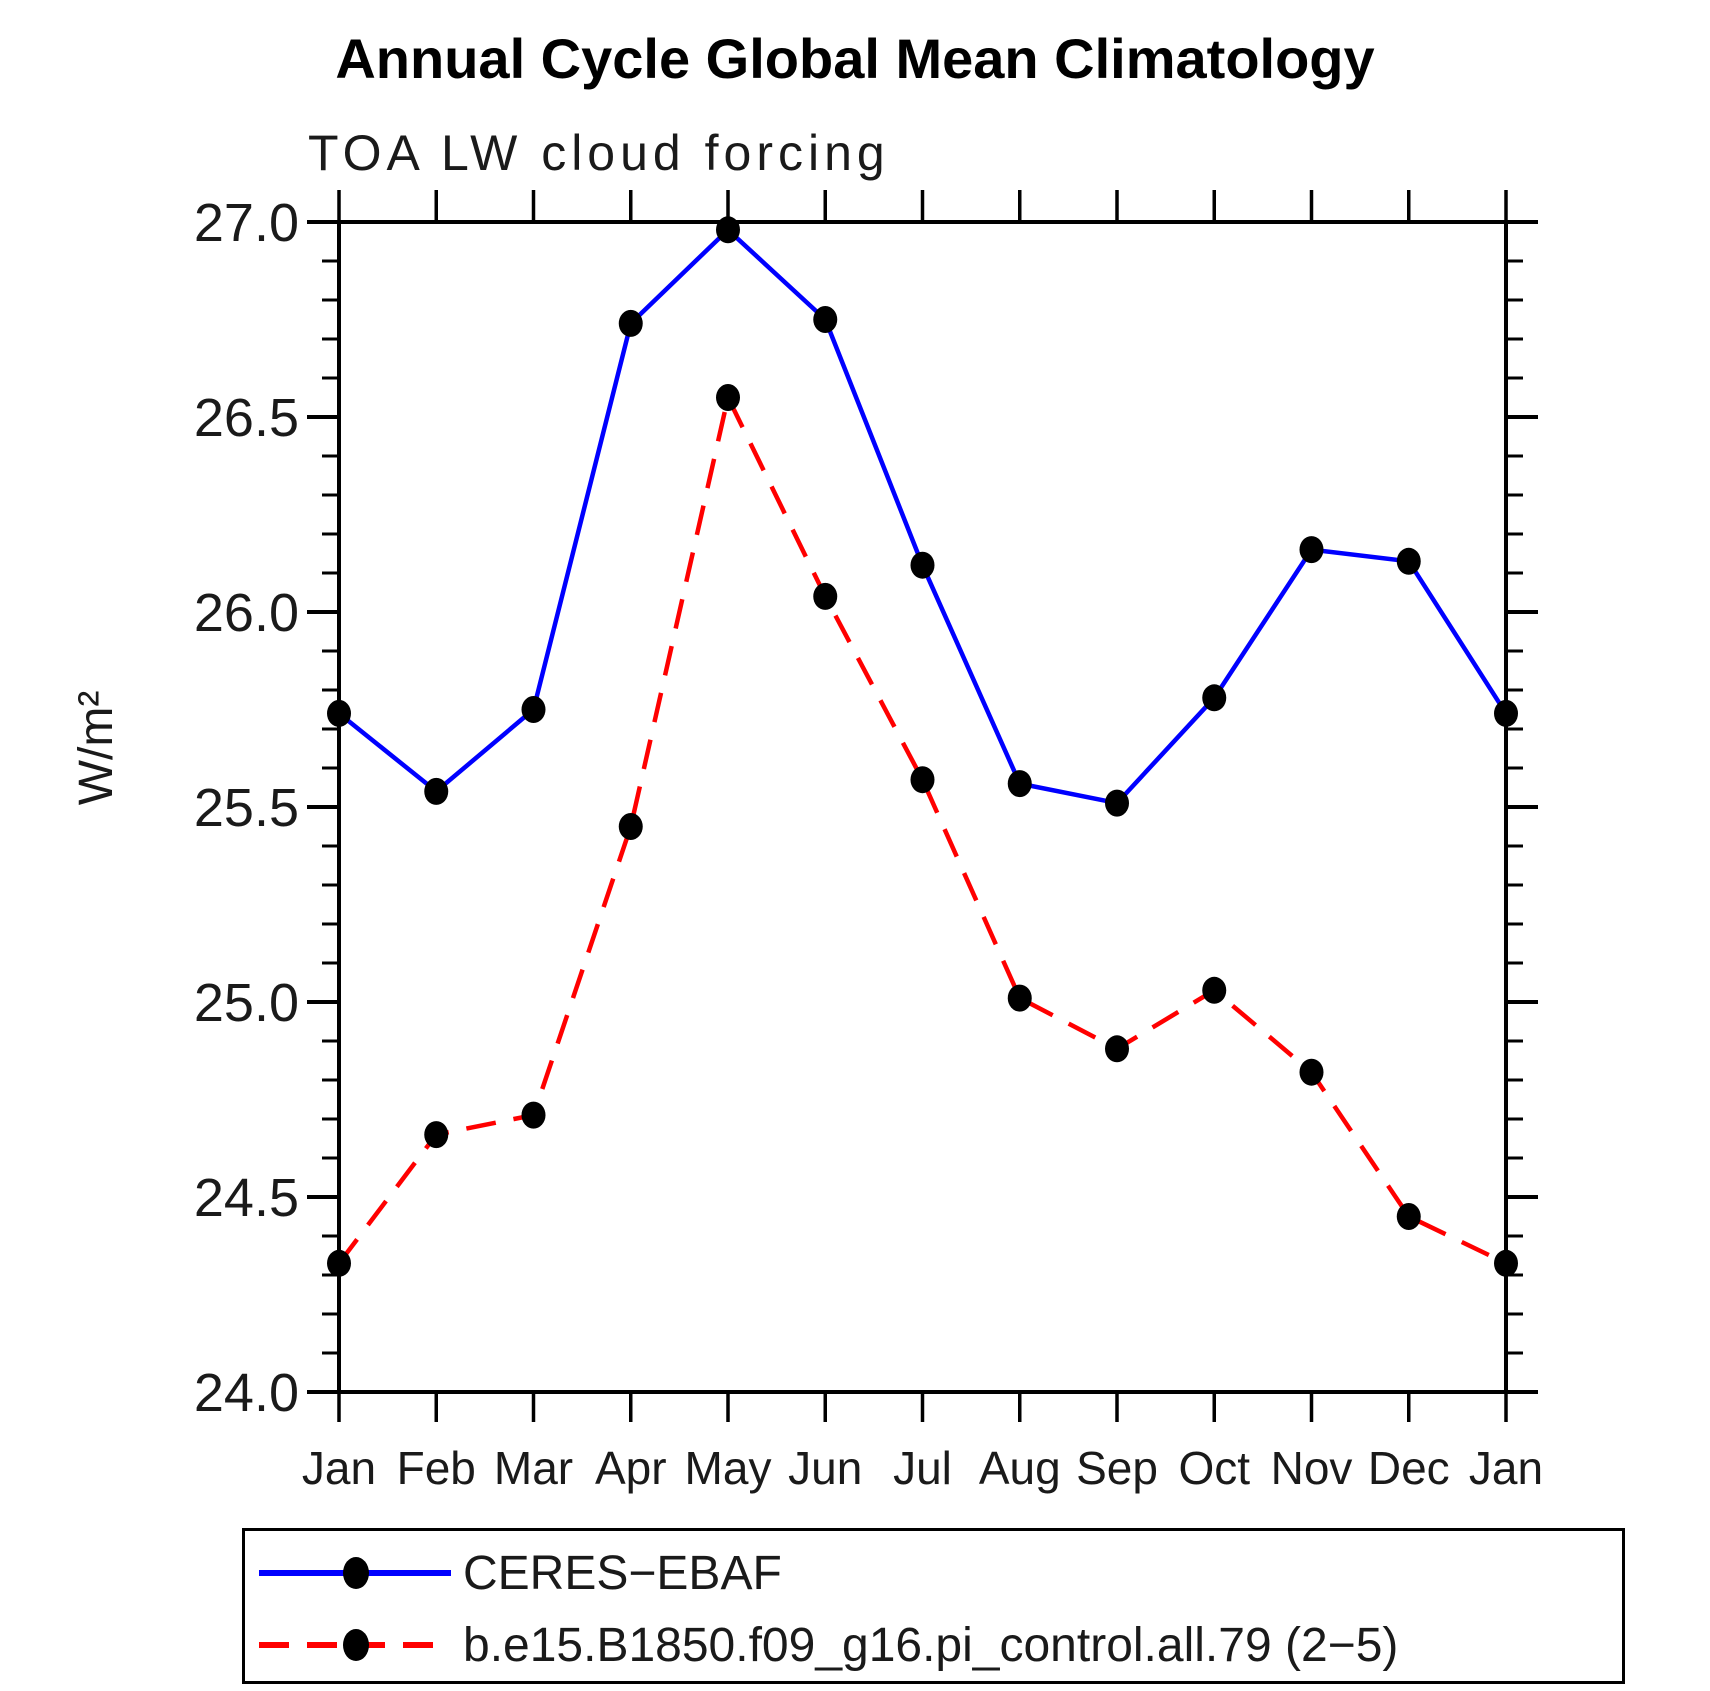 This screenshot has height=1691, width=1710. I want to click on x-tick-label: Feb, so click(436, 1468).